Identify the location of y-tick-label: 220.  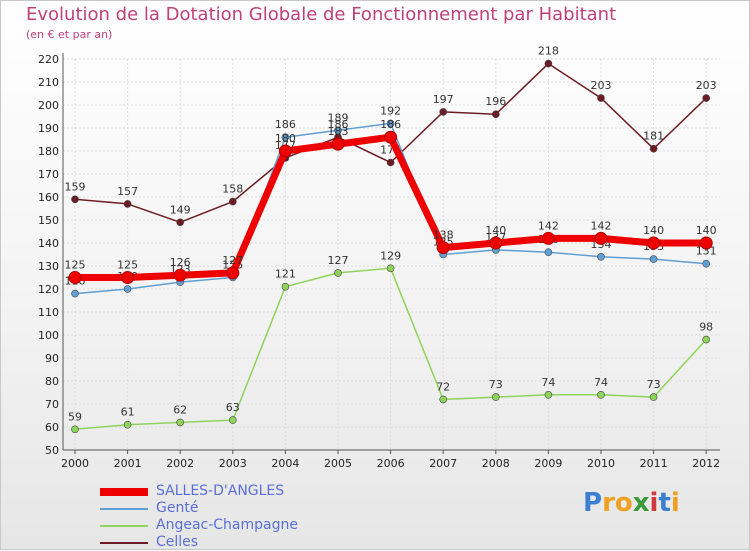
(48, 59).